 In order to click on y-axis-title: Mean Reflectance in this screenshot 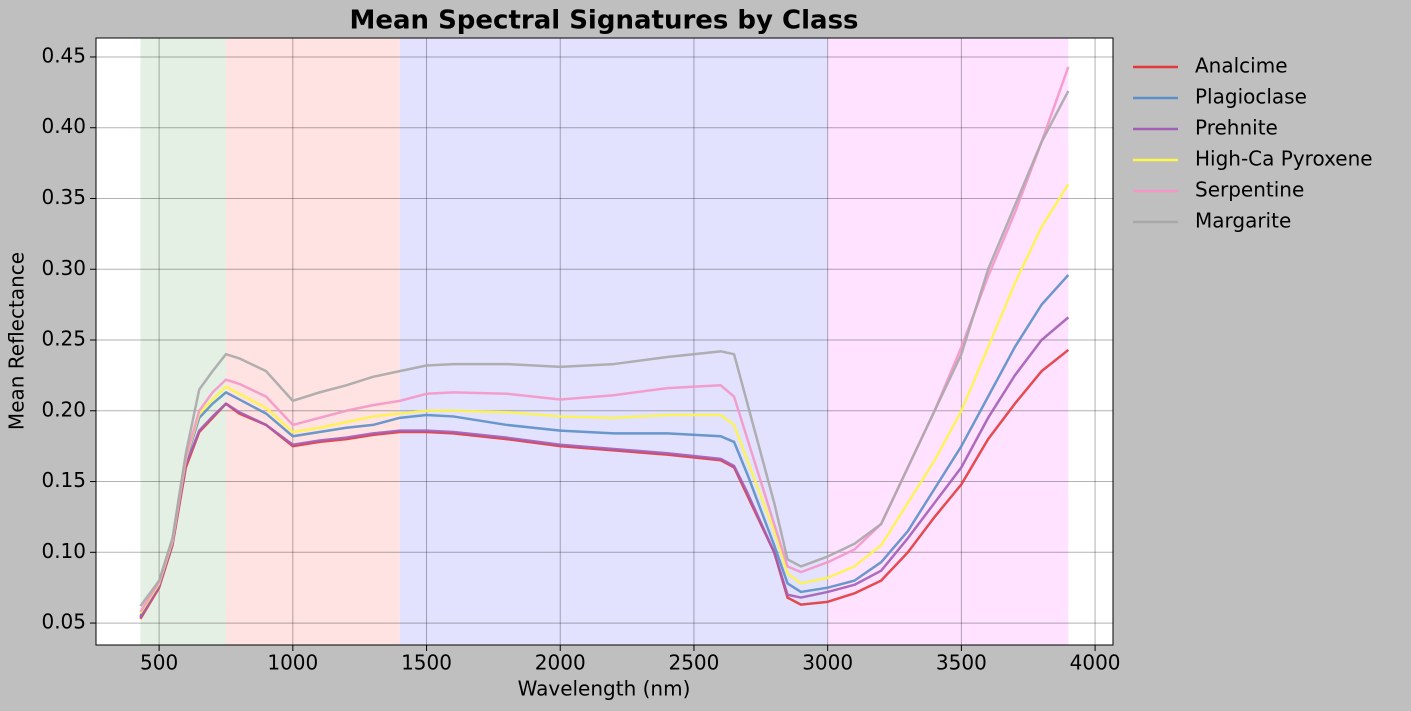, I will do `click(17, 341)`.